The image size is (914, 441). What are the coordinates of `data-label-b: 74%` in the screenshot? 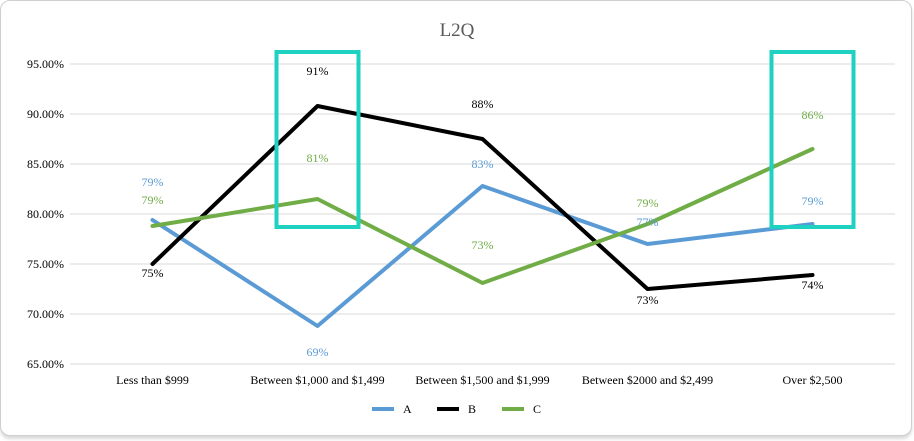 It's located at (813, 285).